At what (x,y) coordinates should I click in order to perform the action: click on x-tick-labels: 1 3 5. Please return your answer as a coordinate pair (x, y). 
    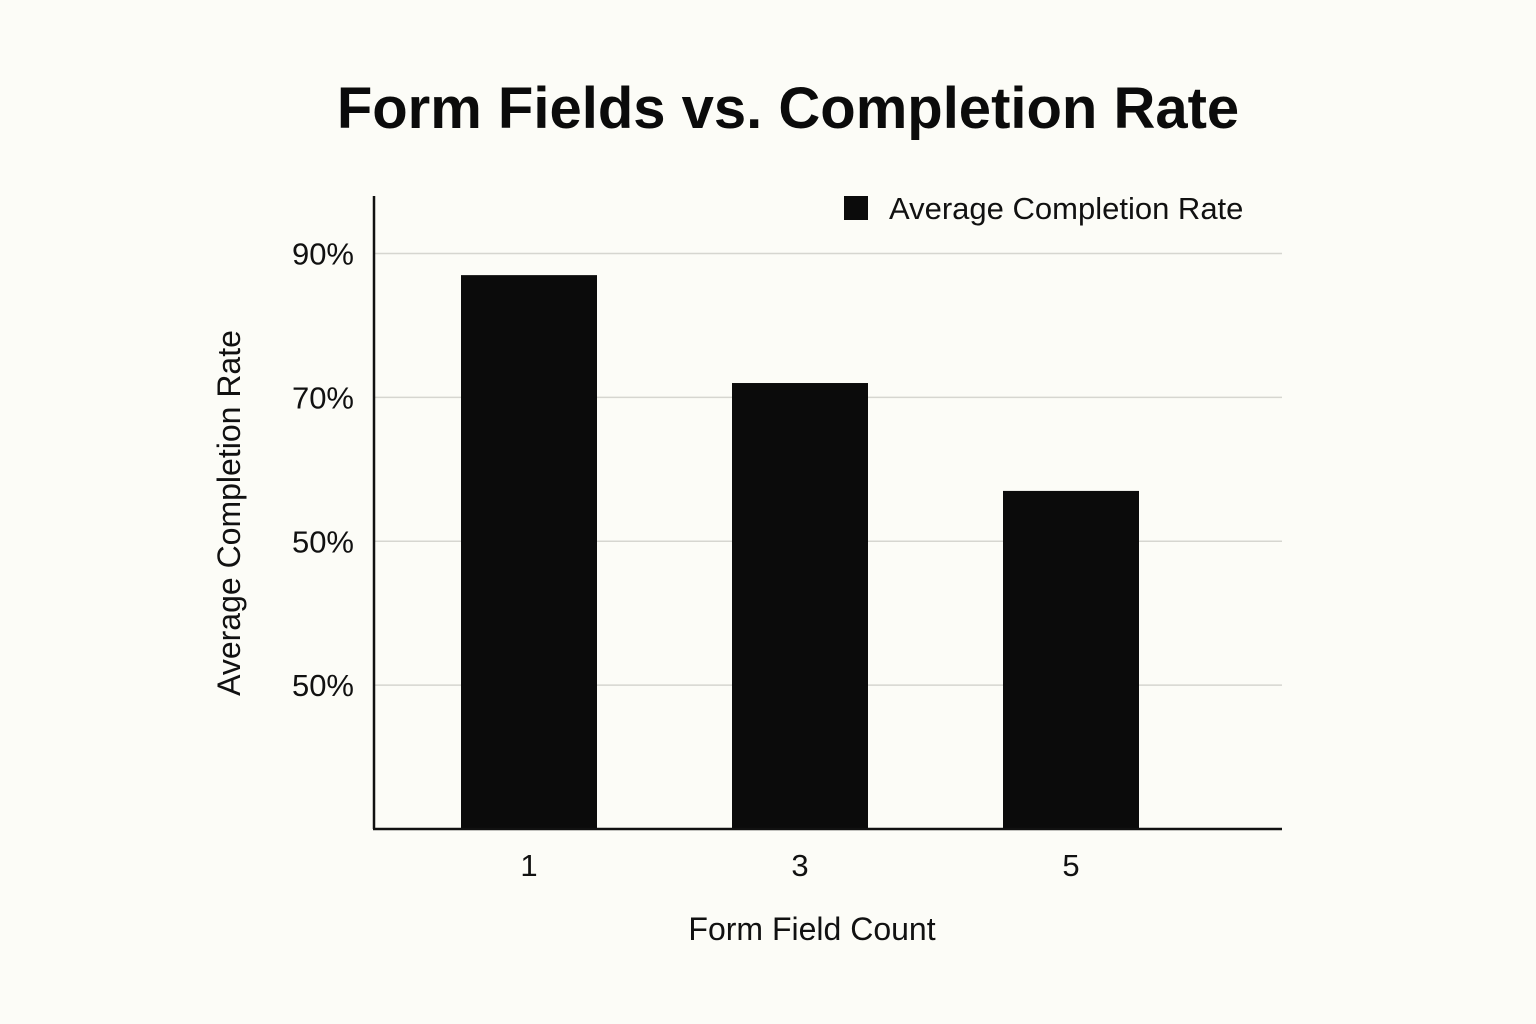
    Looking at the image, I should click on (799, 865).